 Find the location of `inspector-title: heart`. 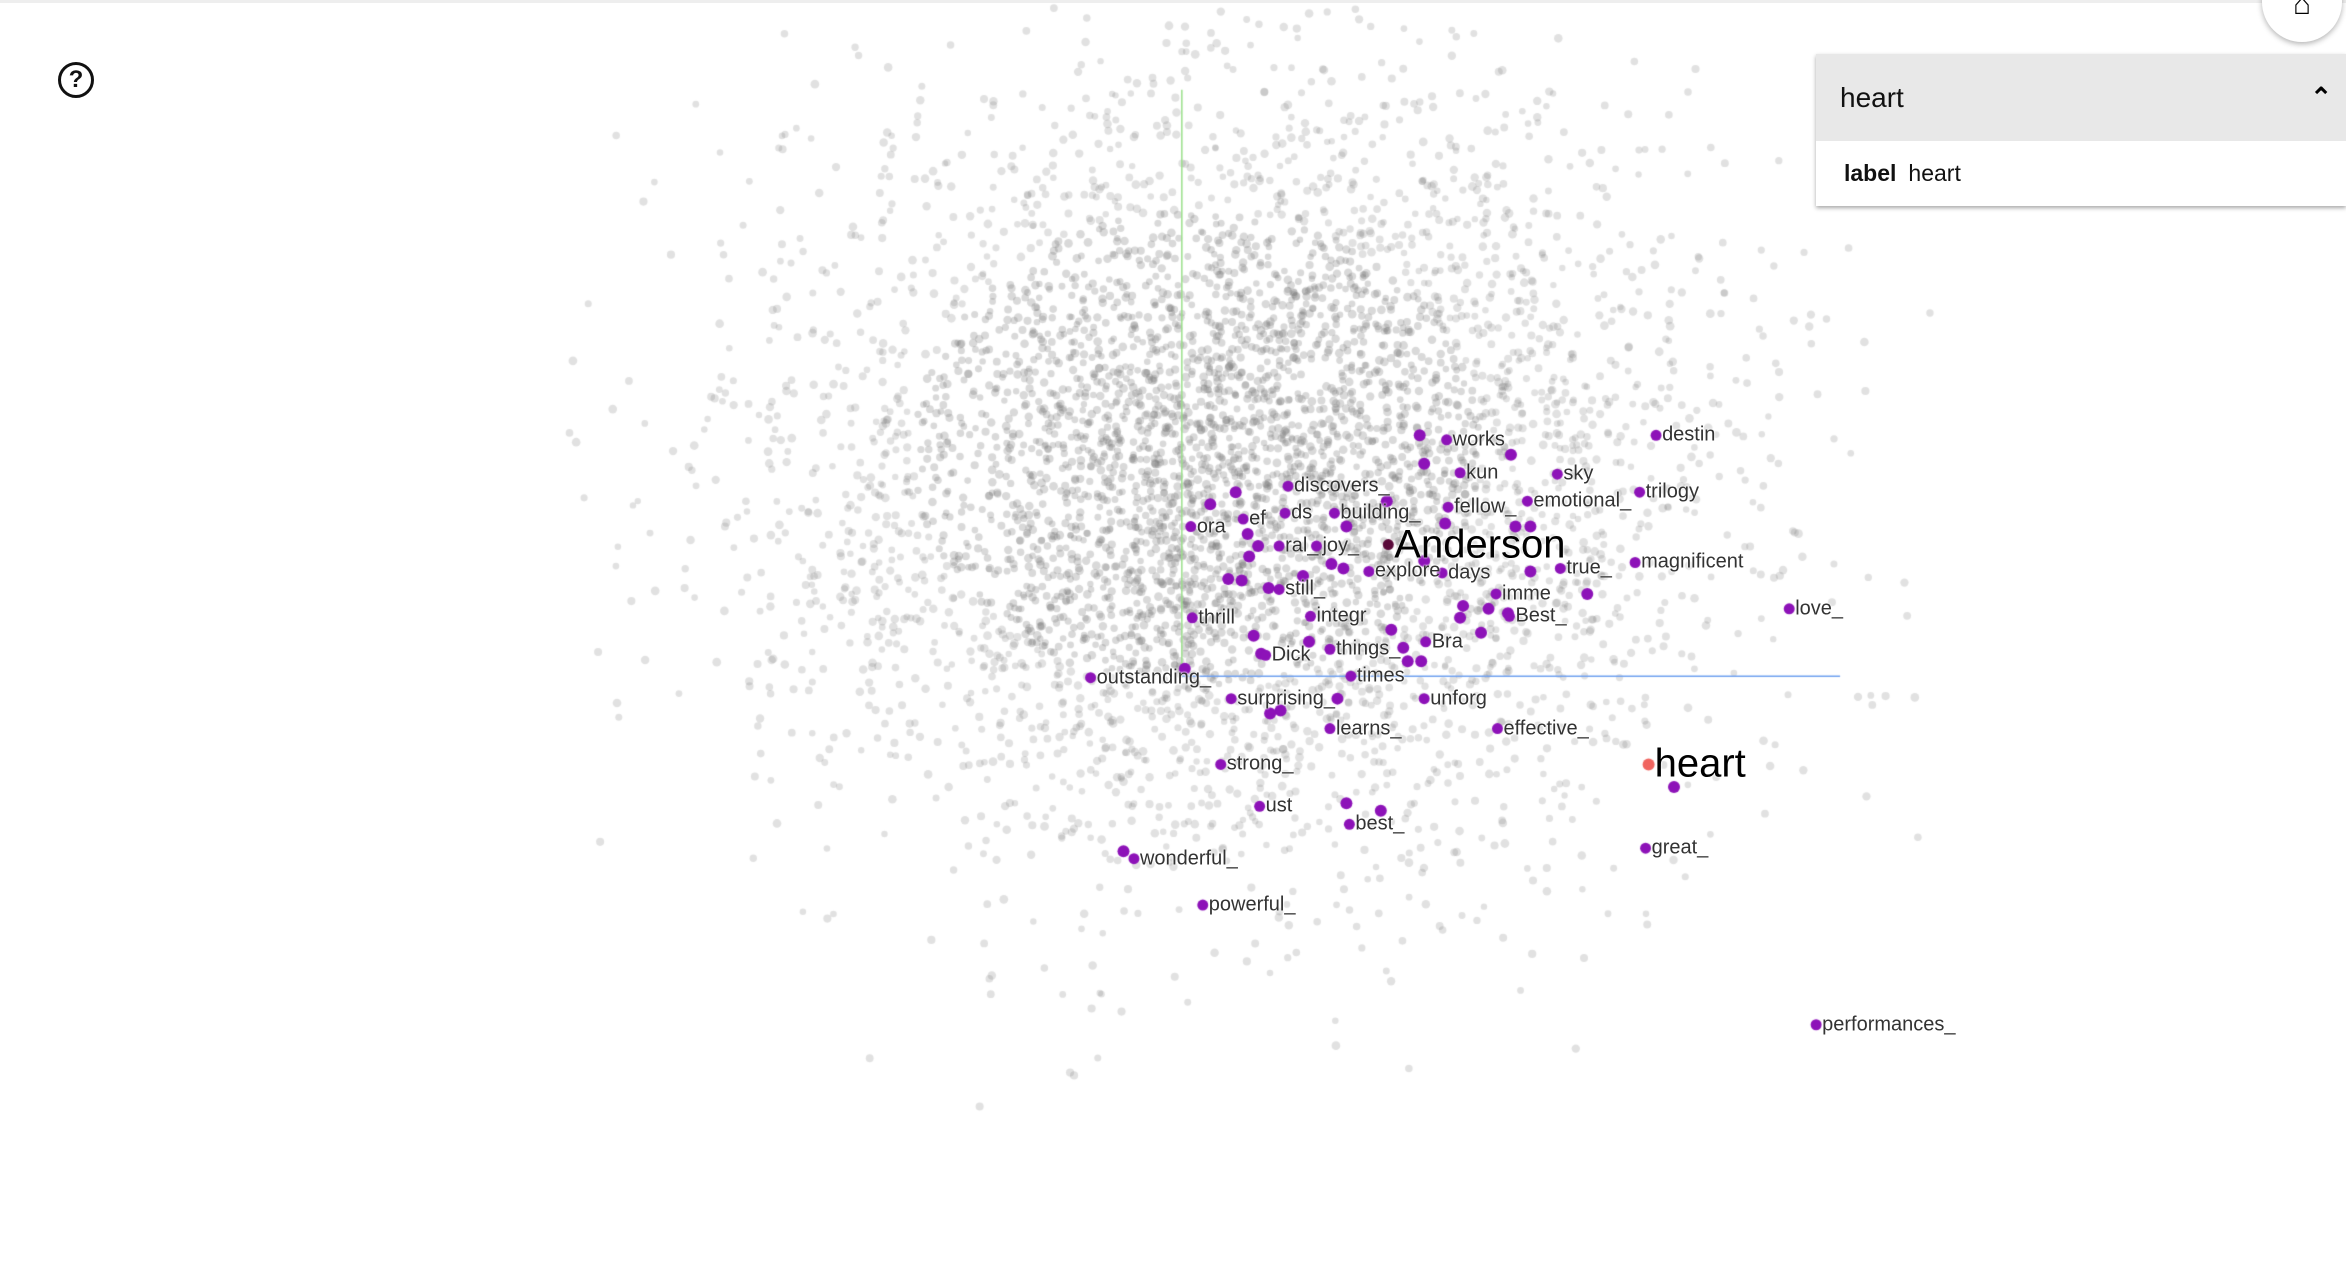

inspector-title: heart is located at coordinates (1872, 97).